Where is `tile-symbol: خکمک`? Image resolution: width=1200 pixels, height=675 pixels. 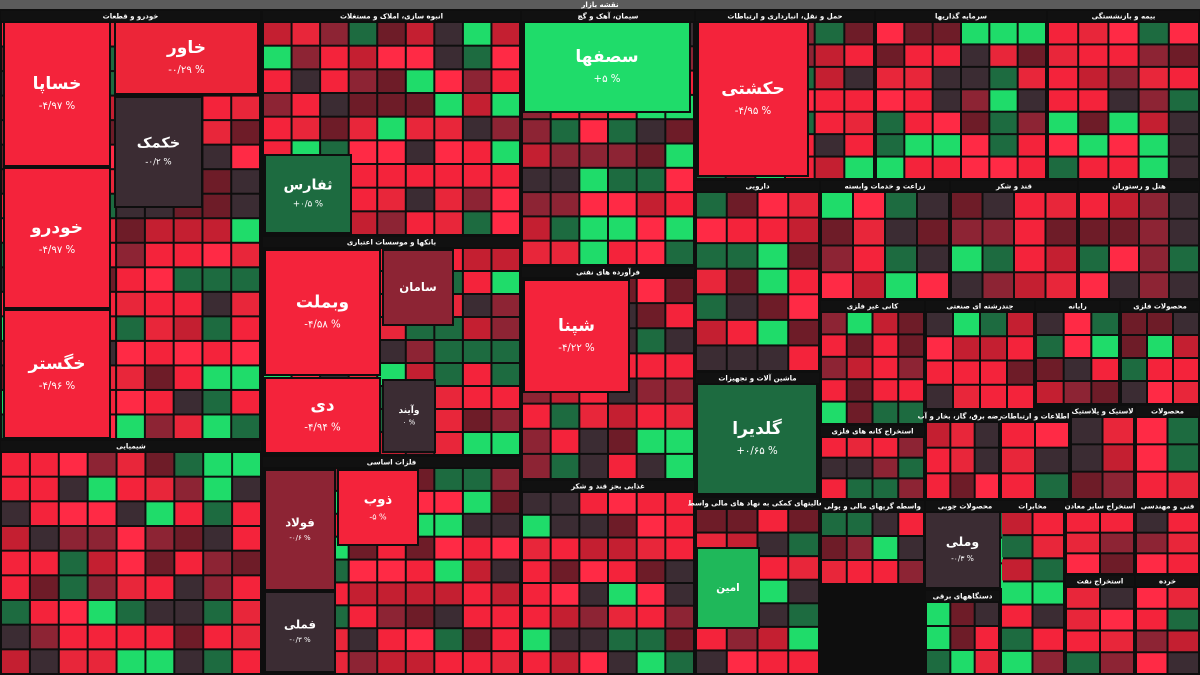
tile-symbol: خکمک is located at coordinates (158, 143).